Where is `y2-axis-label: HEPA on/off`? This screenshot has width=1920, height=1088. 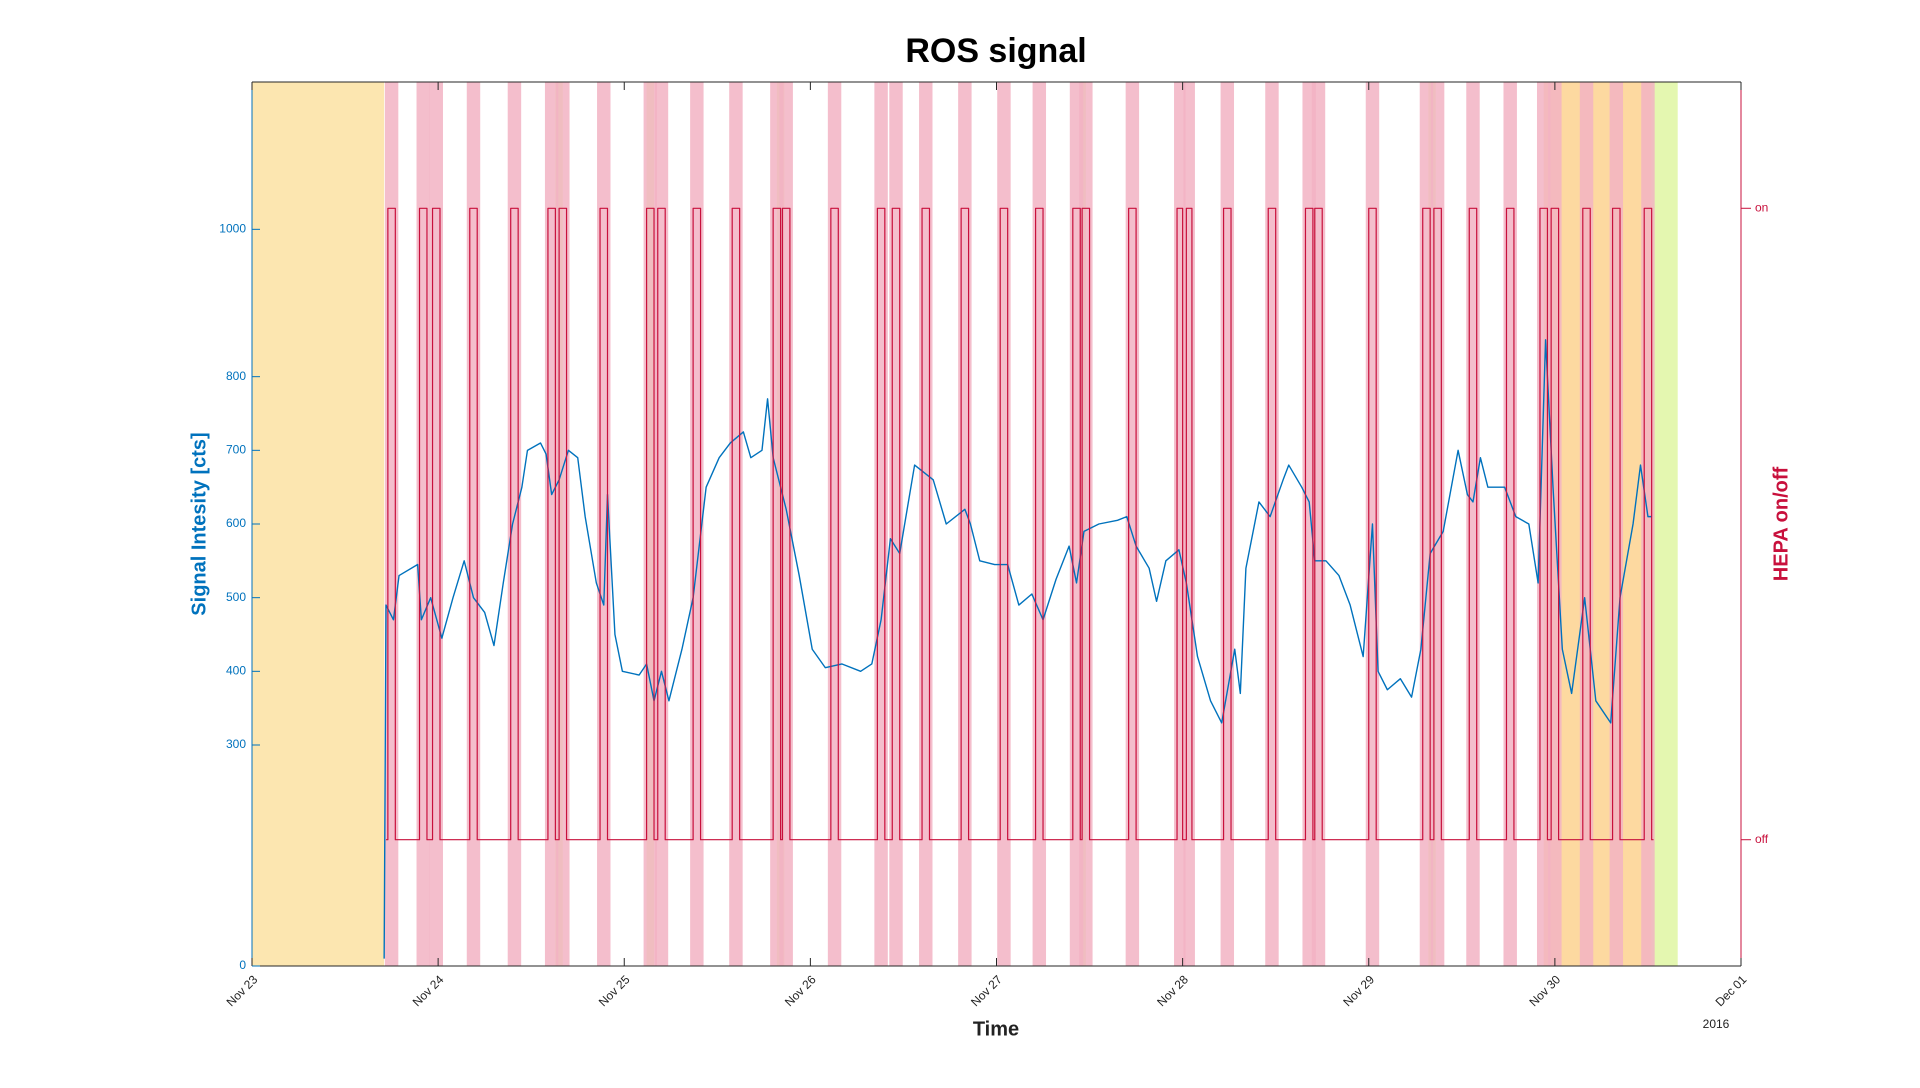
y2-axis-label: HEPA on/off is located at coordinates (1781, 523).